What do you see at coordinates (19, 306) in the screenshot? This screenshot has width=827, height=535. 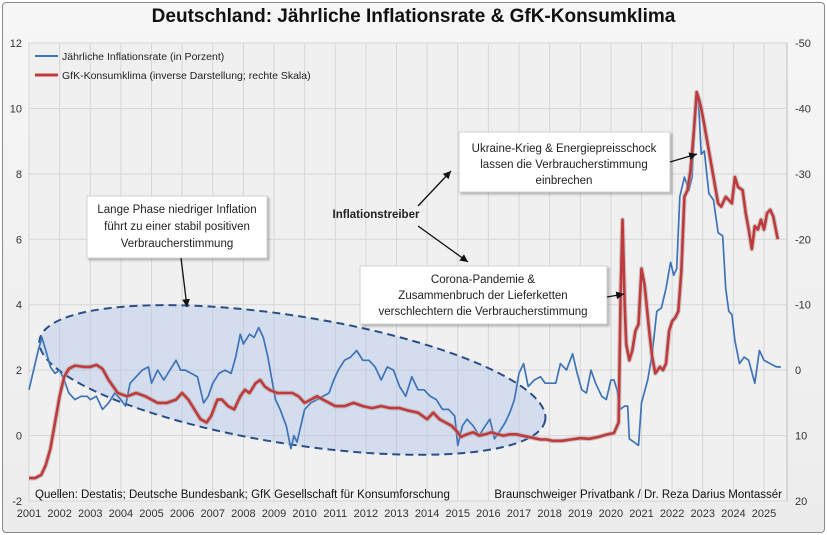 I see `y-left-tick-label: 4` at bounding box center [19, 306].